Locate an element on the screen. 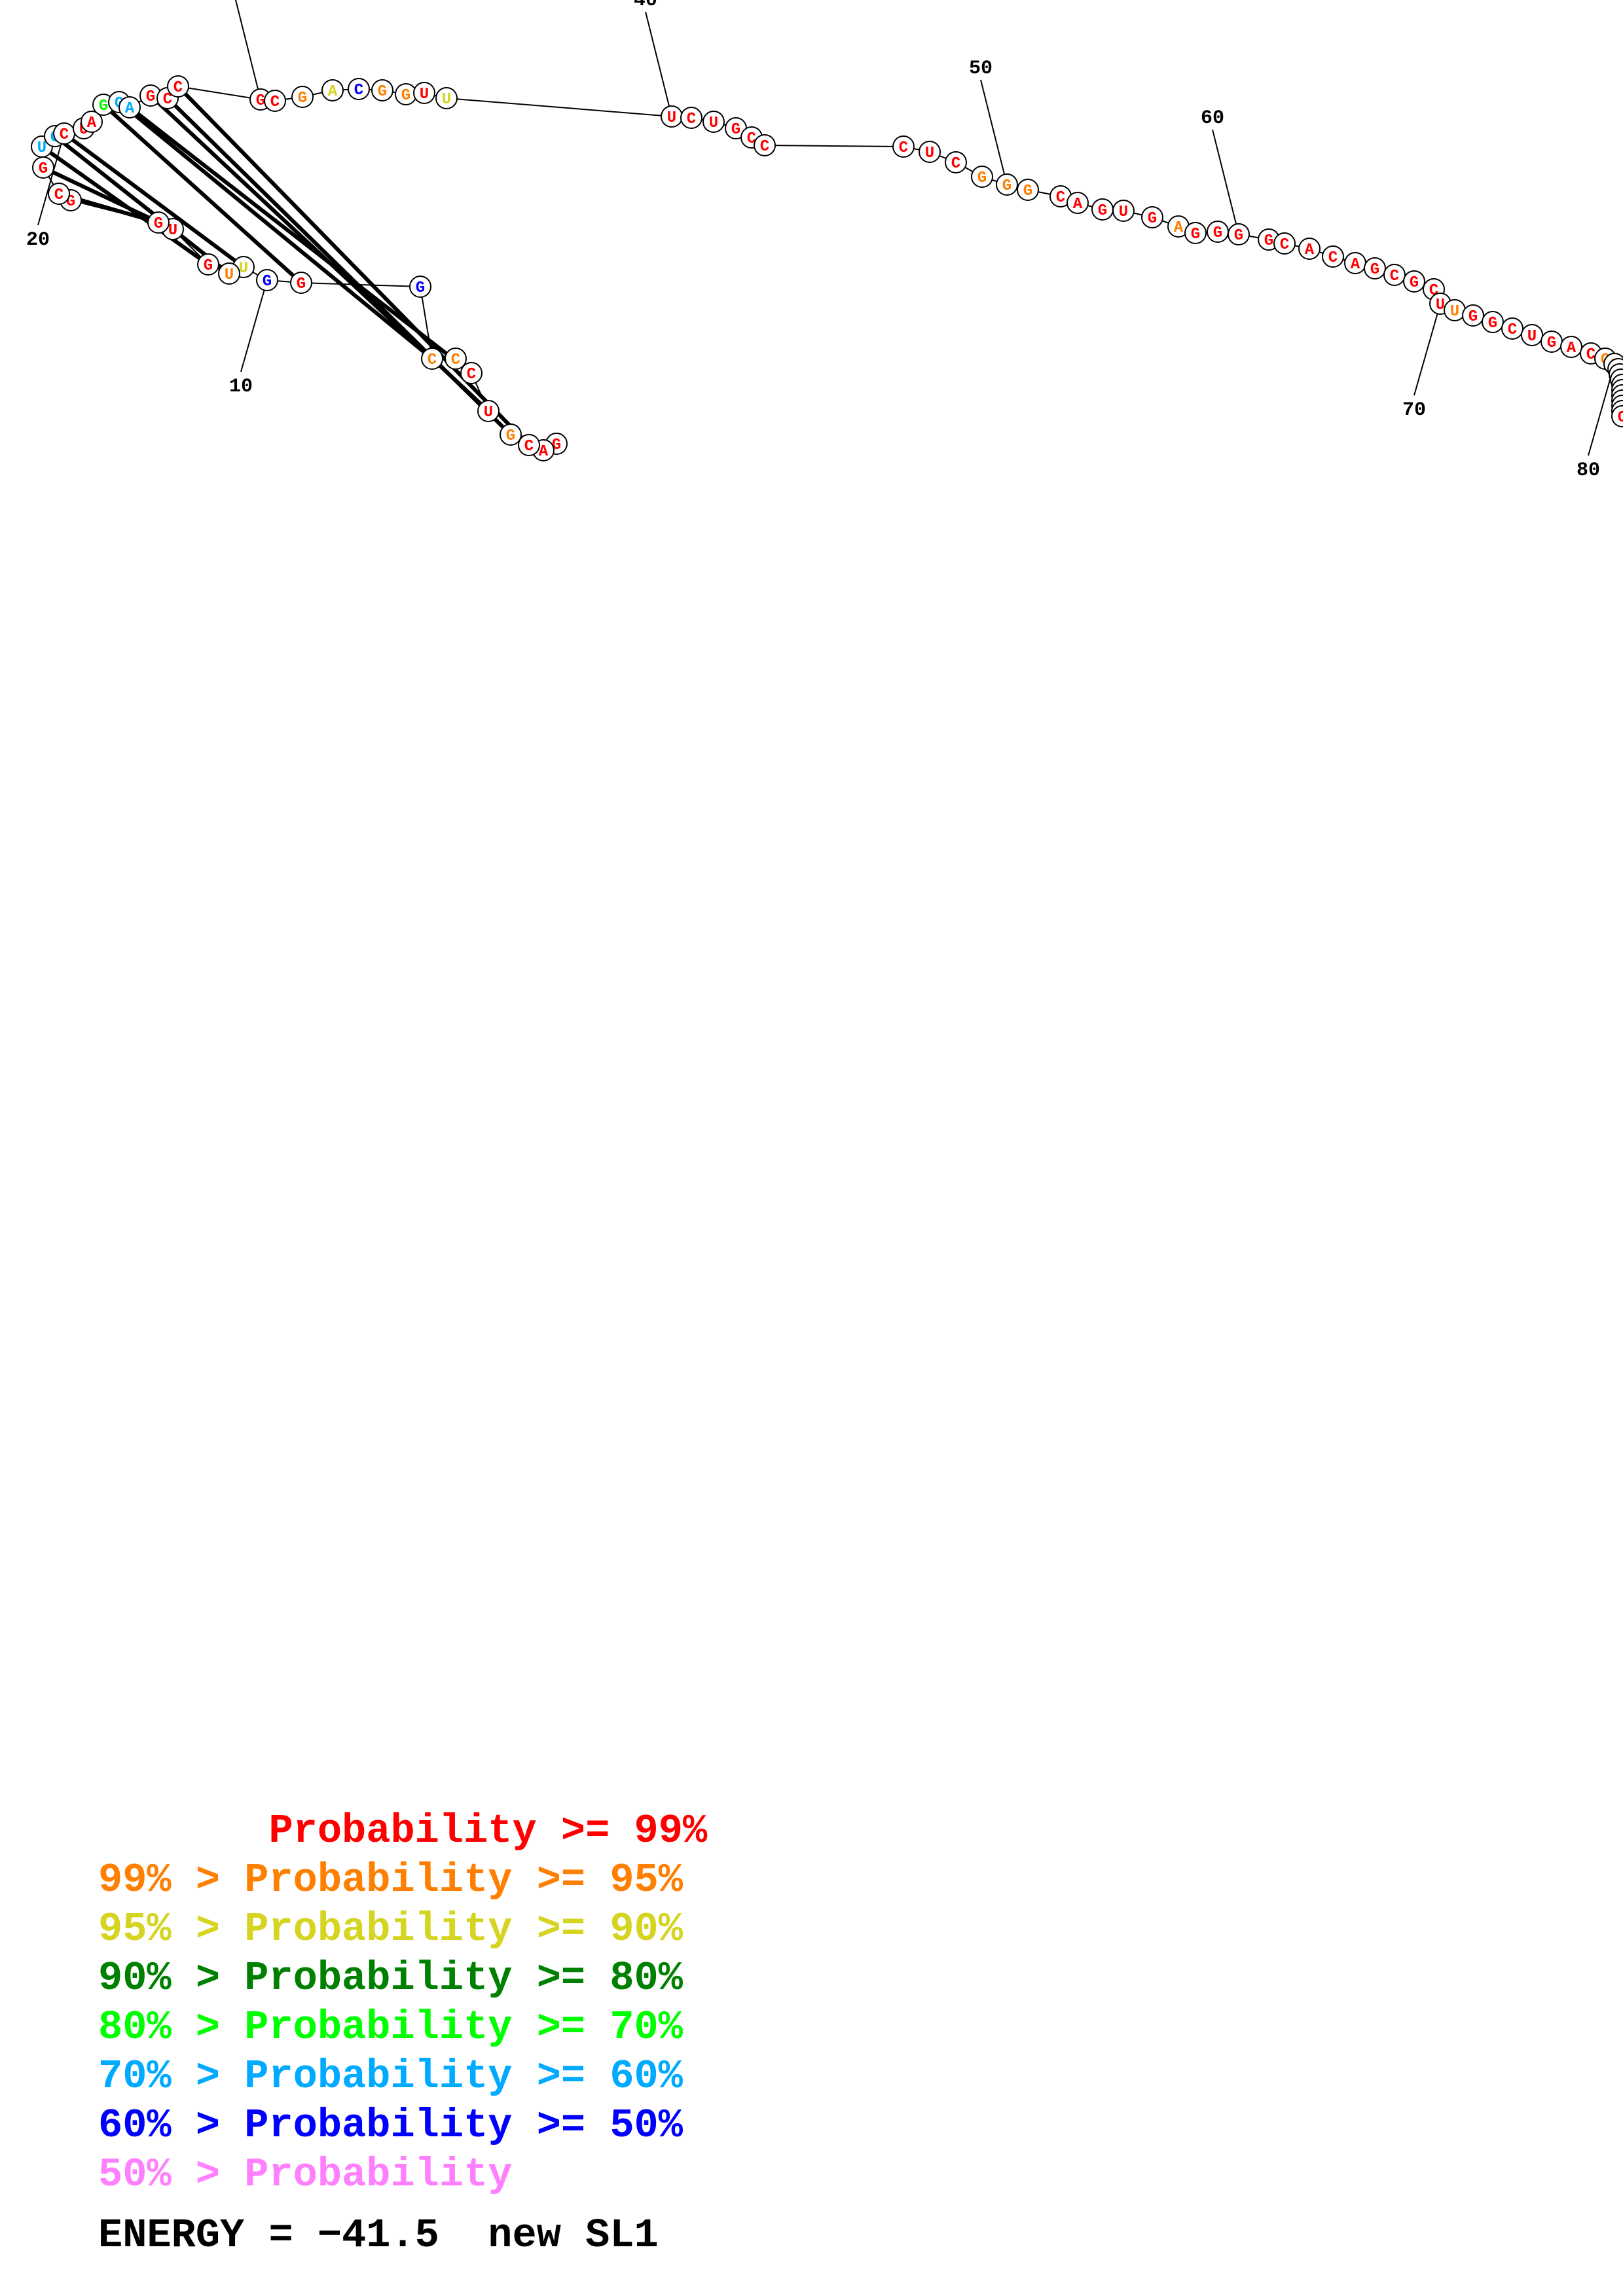  nucleotide-57: A is located at coordinates (1178, 226).